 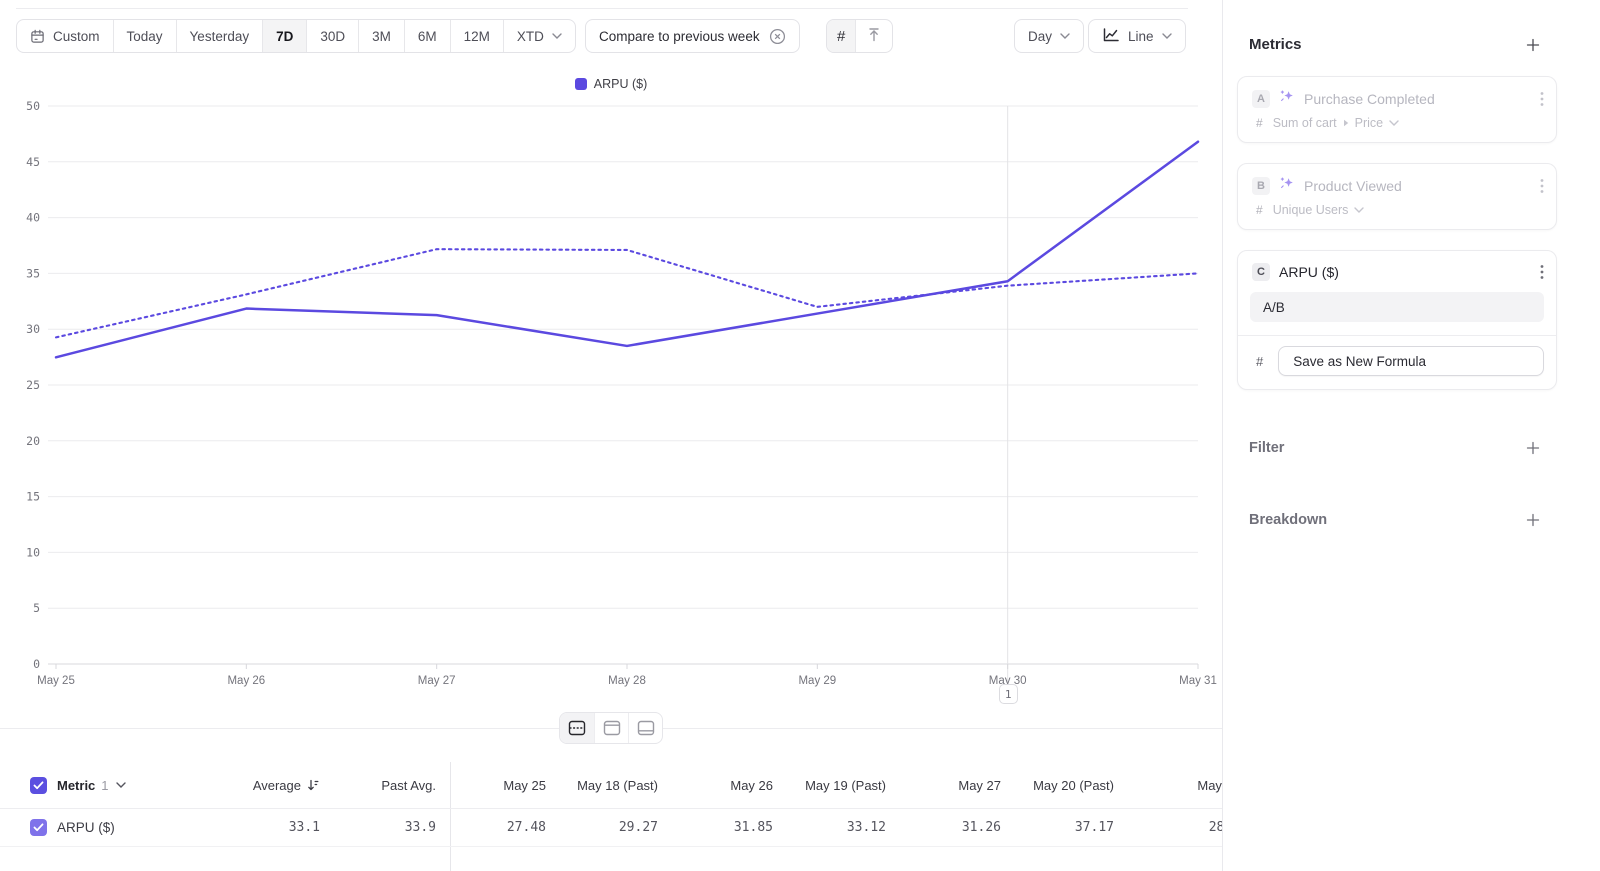 What do you see at coordinates (33, 552) in the screenshot?
I see `svg-text: 10` at bounding box center [33, 552].